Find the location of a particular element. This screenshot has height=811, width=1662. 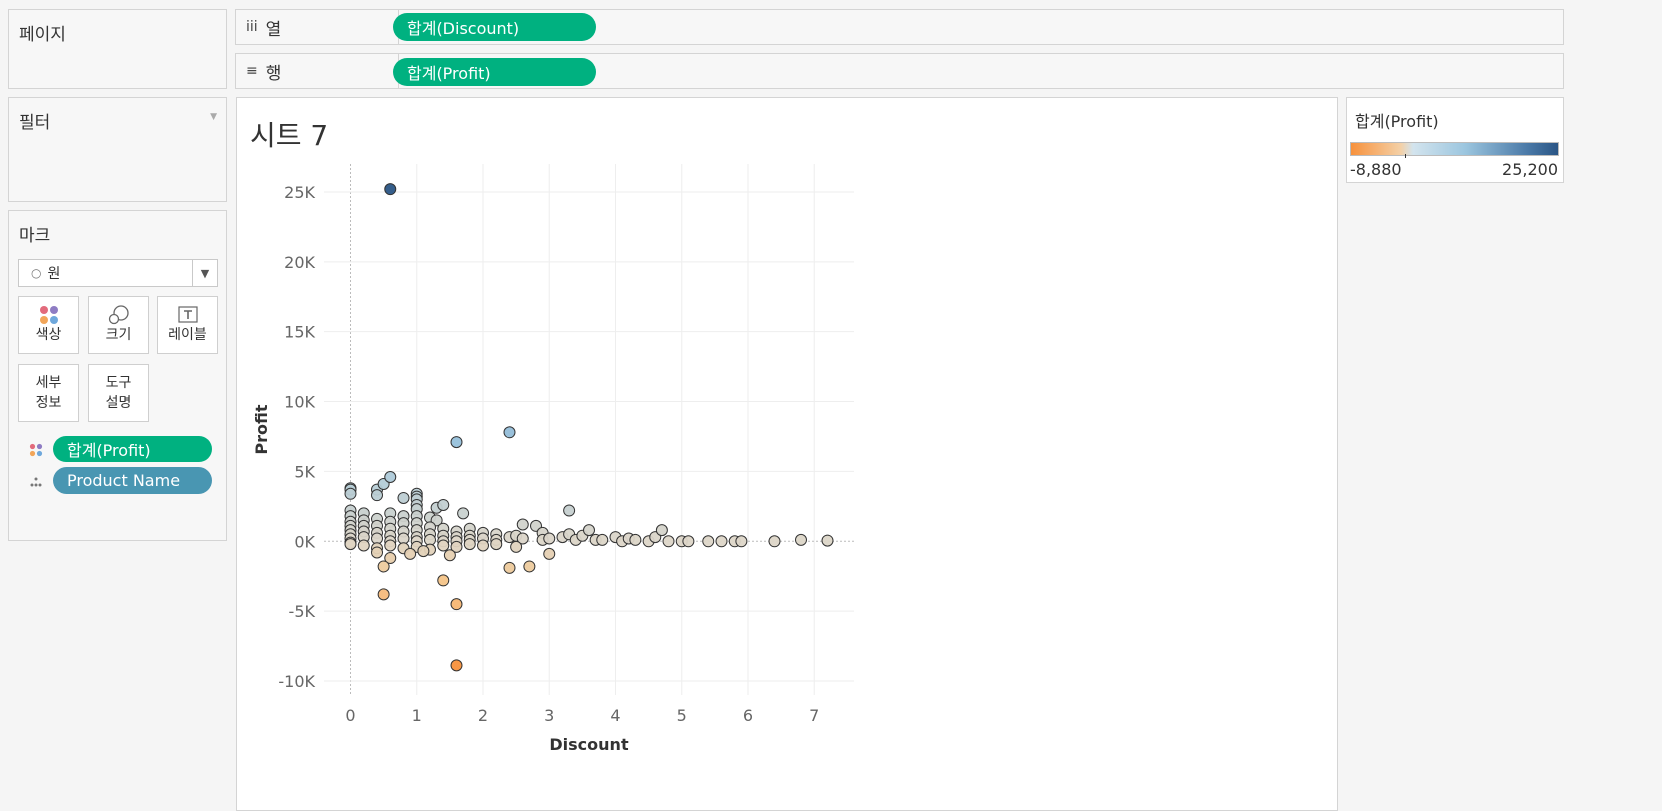

y-tick-label: -5K is located at coordinates (302, 611).